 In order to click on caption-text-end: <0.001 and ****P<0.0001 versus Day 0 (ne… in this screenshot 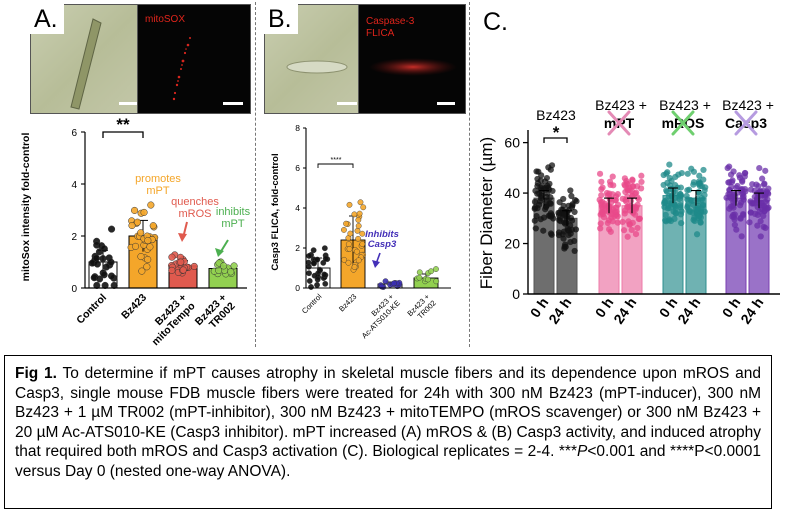, I will do `click(388, 461)`.